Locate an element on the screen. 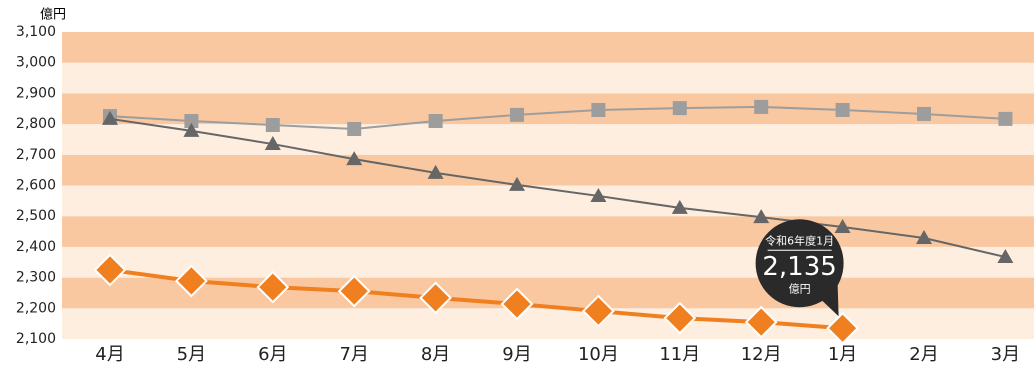 Image resolution: width=1034 pixels, height=367 pixels. y-tick-label: 2,500 is located at coordinates (36, 216).